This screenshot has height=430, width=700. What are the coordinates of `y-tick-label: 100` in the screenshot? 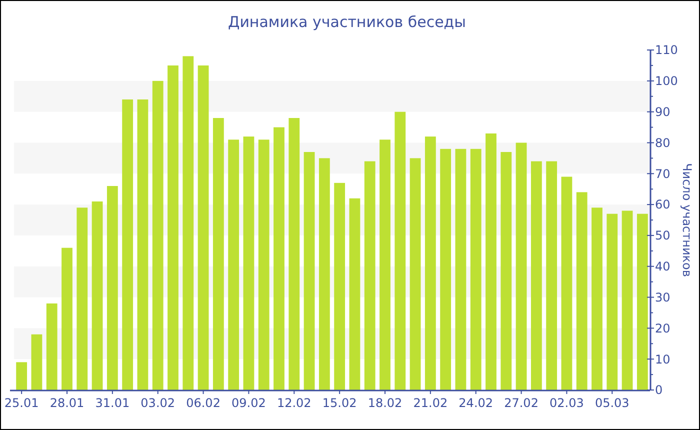 It's located at (666, 81).